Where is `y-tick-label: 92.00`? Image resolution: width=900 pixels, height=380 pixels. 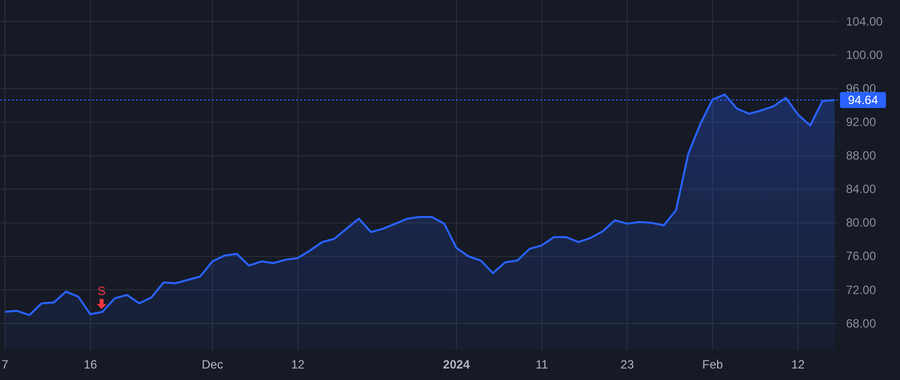 y-tick-label: 92.00 is located at coordinates (861, 121).